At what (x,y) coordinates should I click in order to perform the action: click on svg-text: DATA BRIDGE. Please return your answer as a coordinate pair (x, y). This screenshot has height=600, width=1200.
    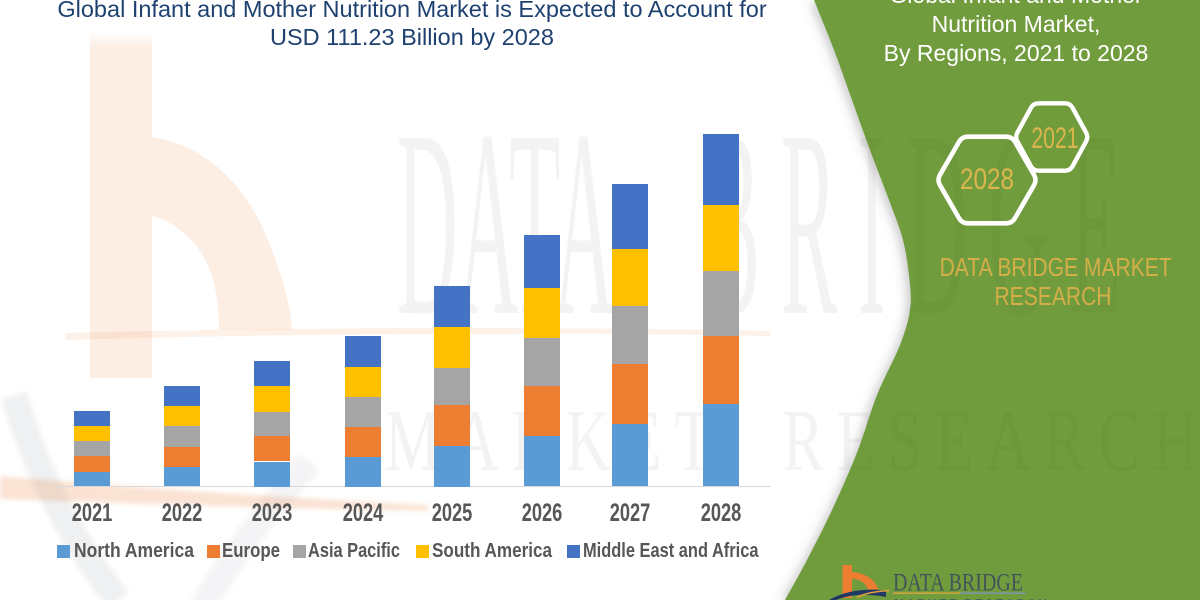
    Looking at the image, I should click on (958, 582).